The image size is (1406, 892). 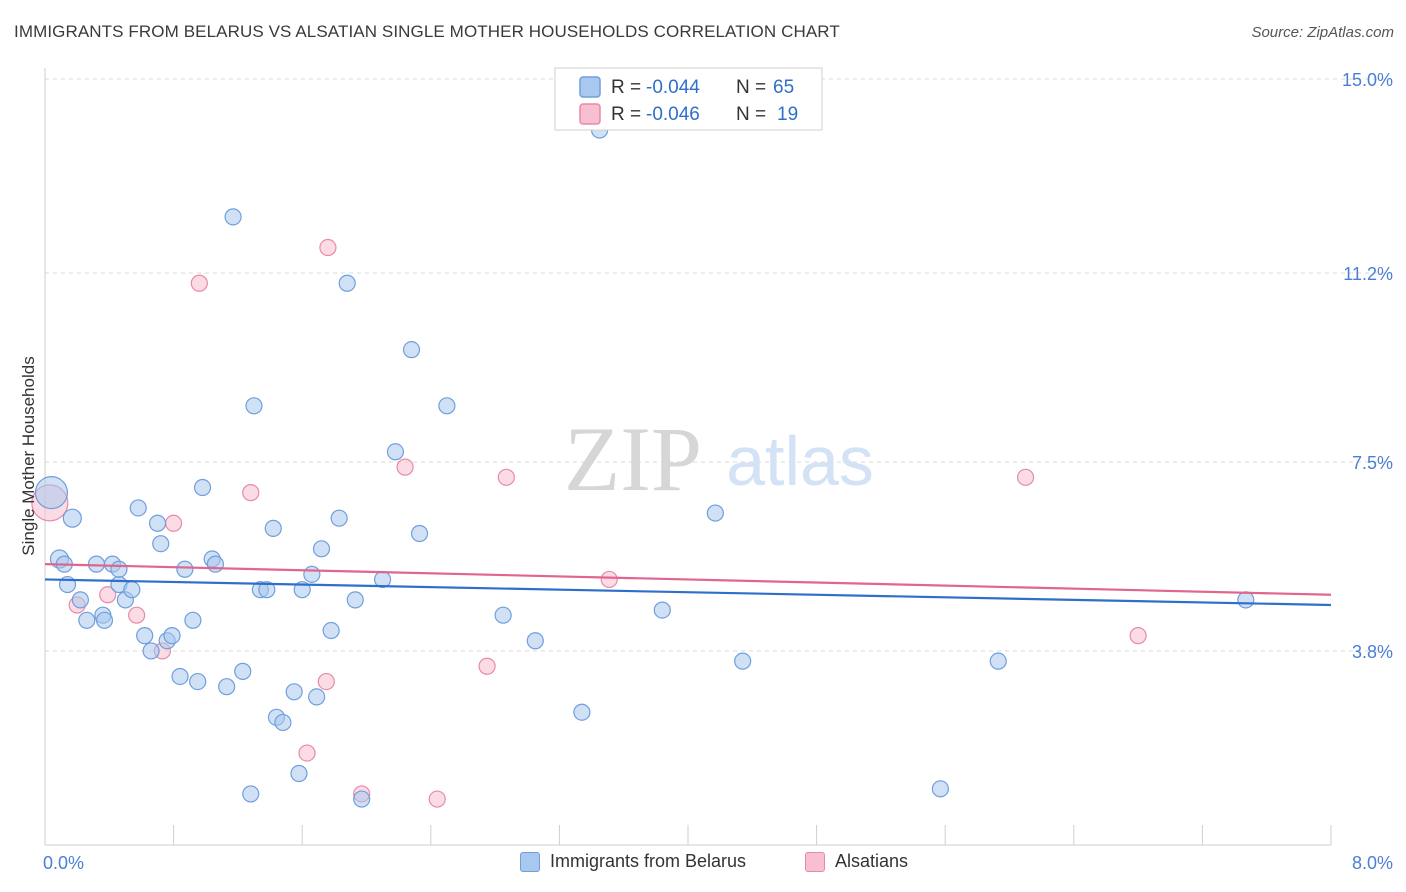 What do you see at coordinates (688, 592) in the screenshot?
I see `trend-line-belarus` at bounding box center [688, 592].